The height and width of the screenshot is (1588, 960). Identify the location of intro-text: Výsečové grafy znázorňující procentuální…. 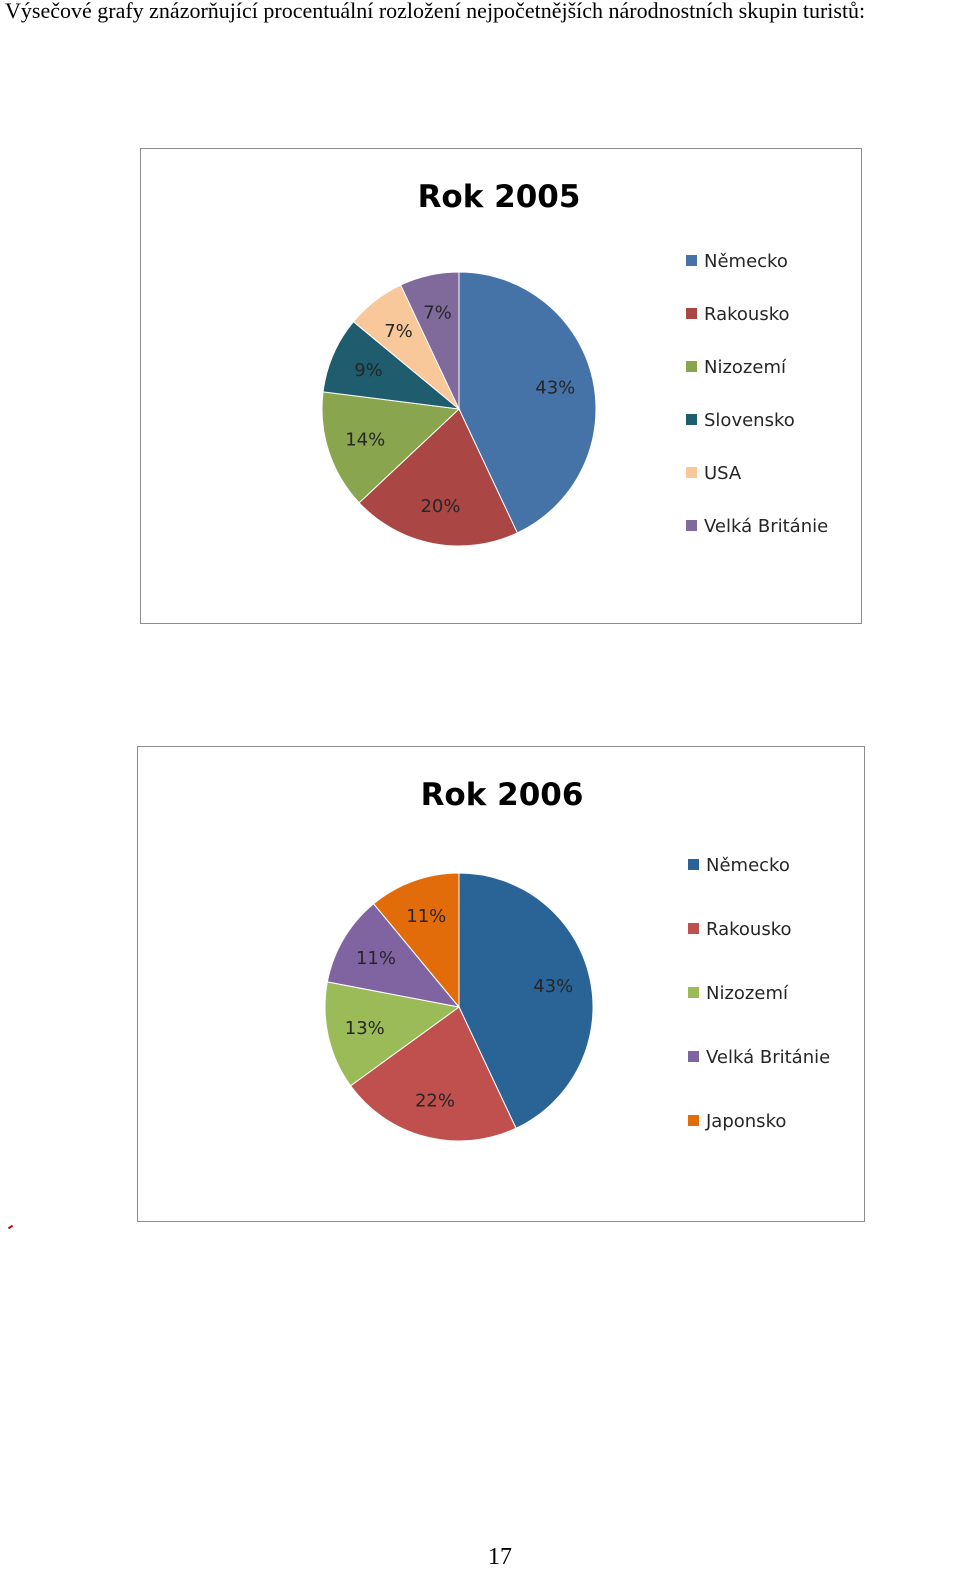
(435, 11).